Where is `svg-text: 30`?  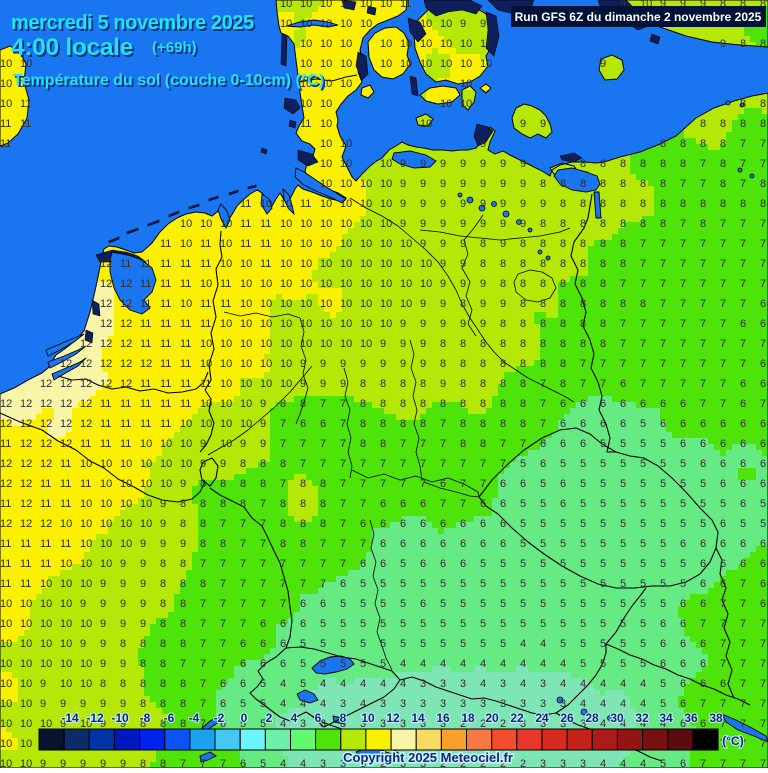
svg-text: 30 is located at coordinates (617, 718).